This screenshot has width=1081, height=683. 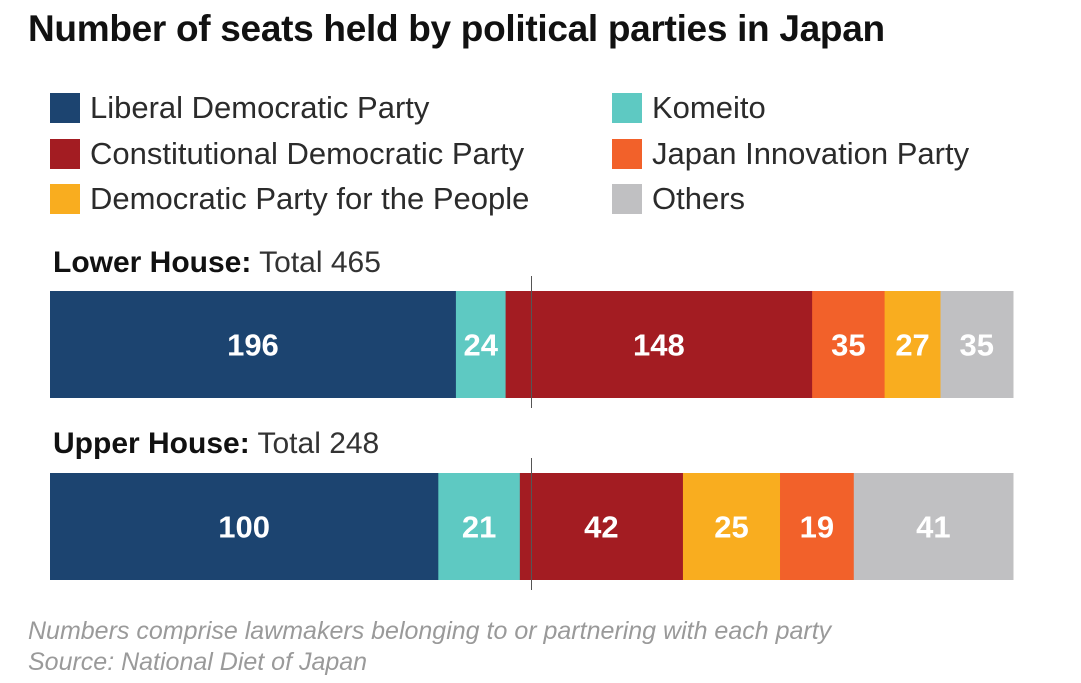 I want to click on bar-upper-house-komeito, so click(x=479, y=526).